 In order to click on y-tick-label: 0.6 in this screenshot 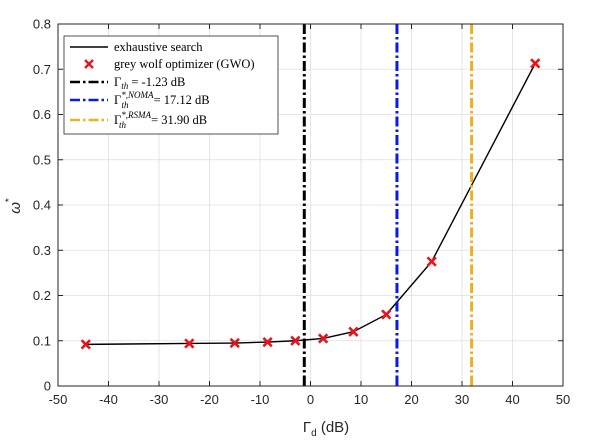, I will do `click(42, 114)`.